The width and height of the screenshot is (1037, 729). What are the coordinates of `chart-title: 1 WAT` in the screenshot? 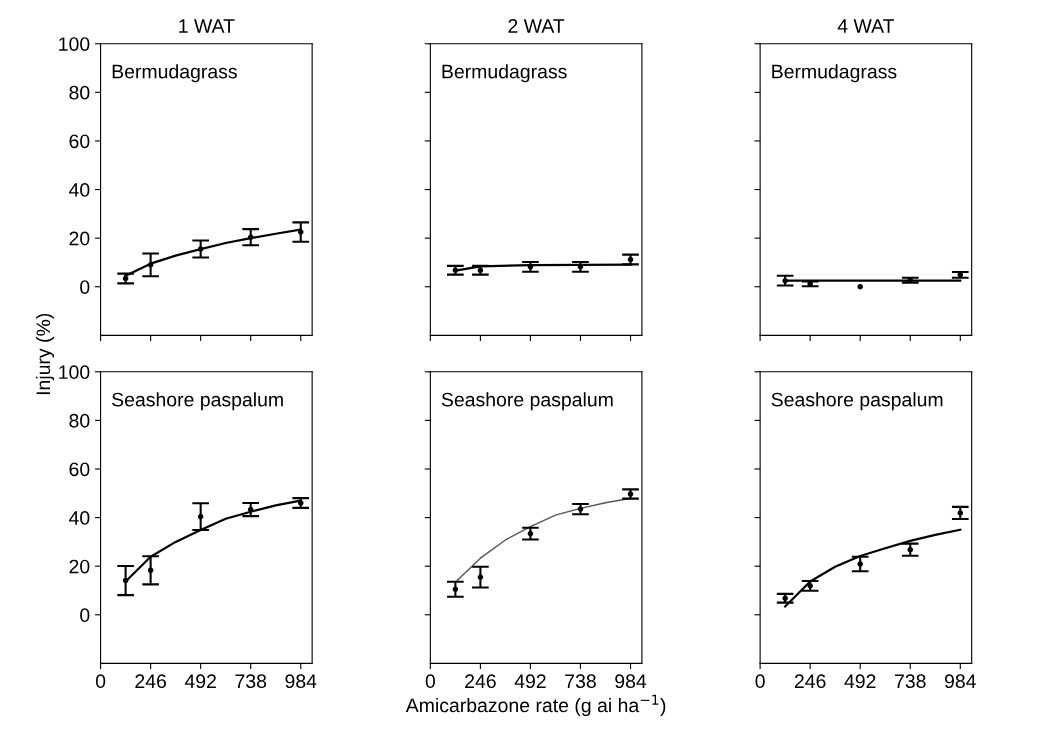 It's located at (207, 26).